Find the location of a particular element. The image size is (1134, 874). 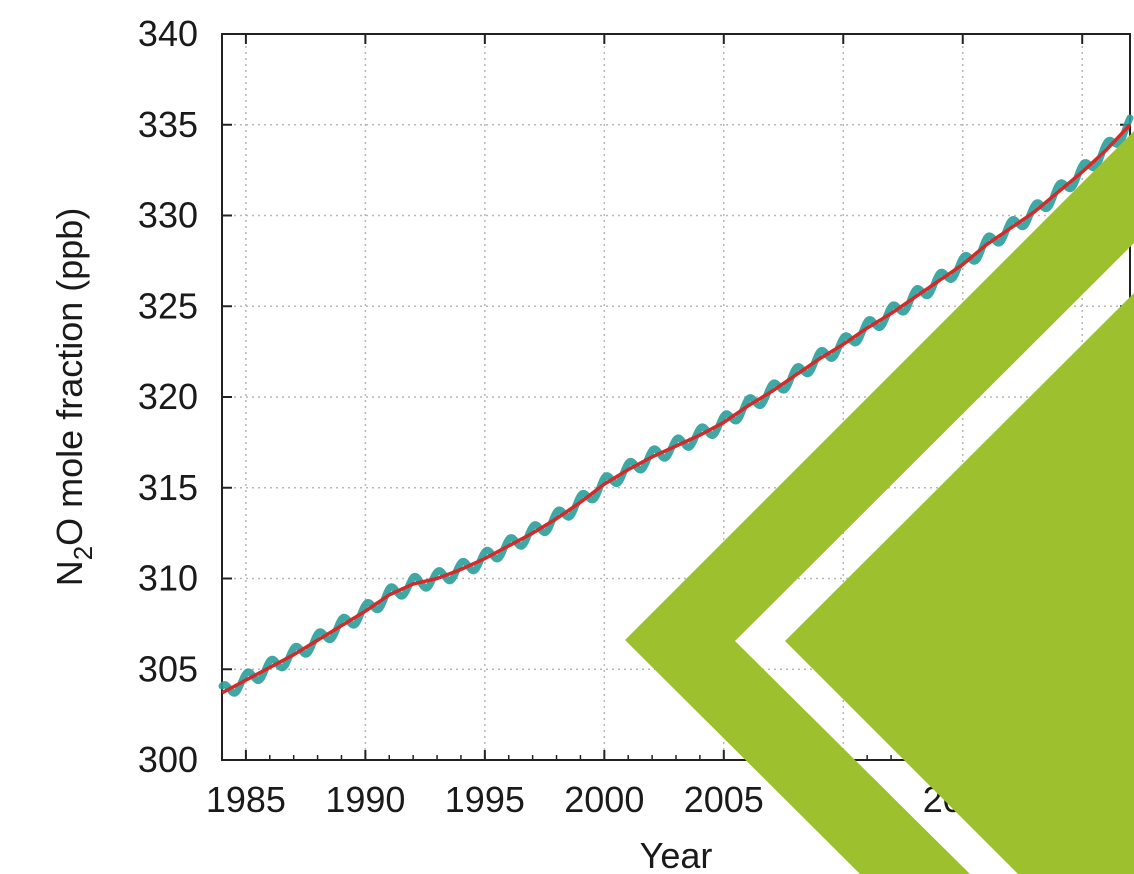

y-tick-label: 315 is located at coordinates (168, 487).